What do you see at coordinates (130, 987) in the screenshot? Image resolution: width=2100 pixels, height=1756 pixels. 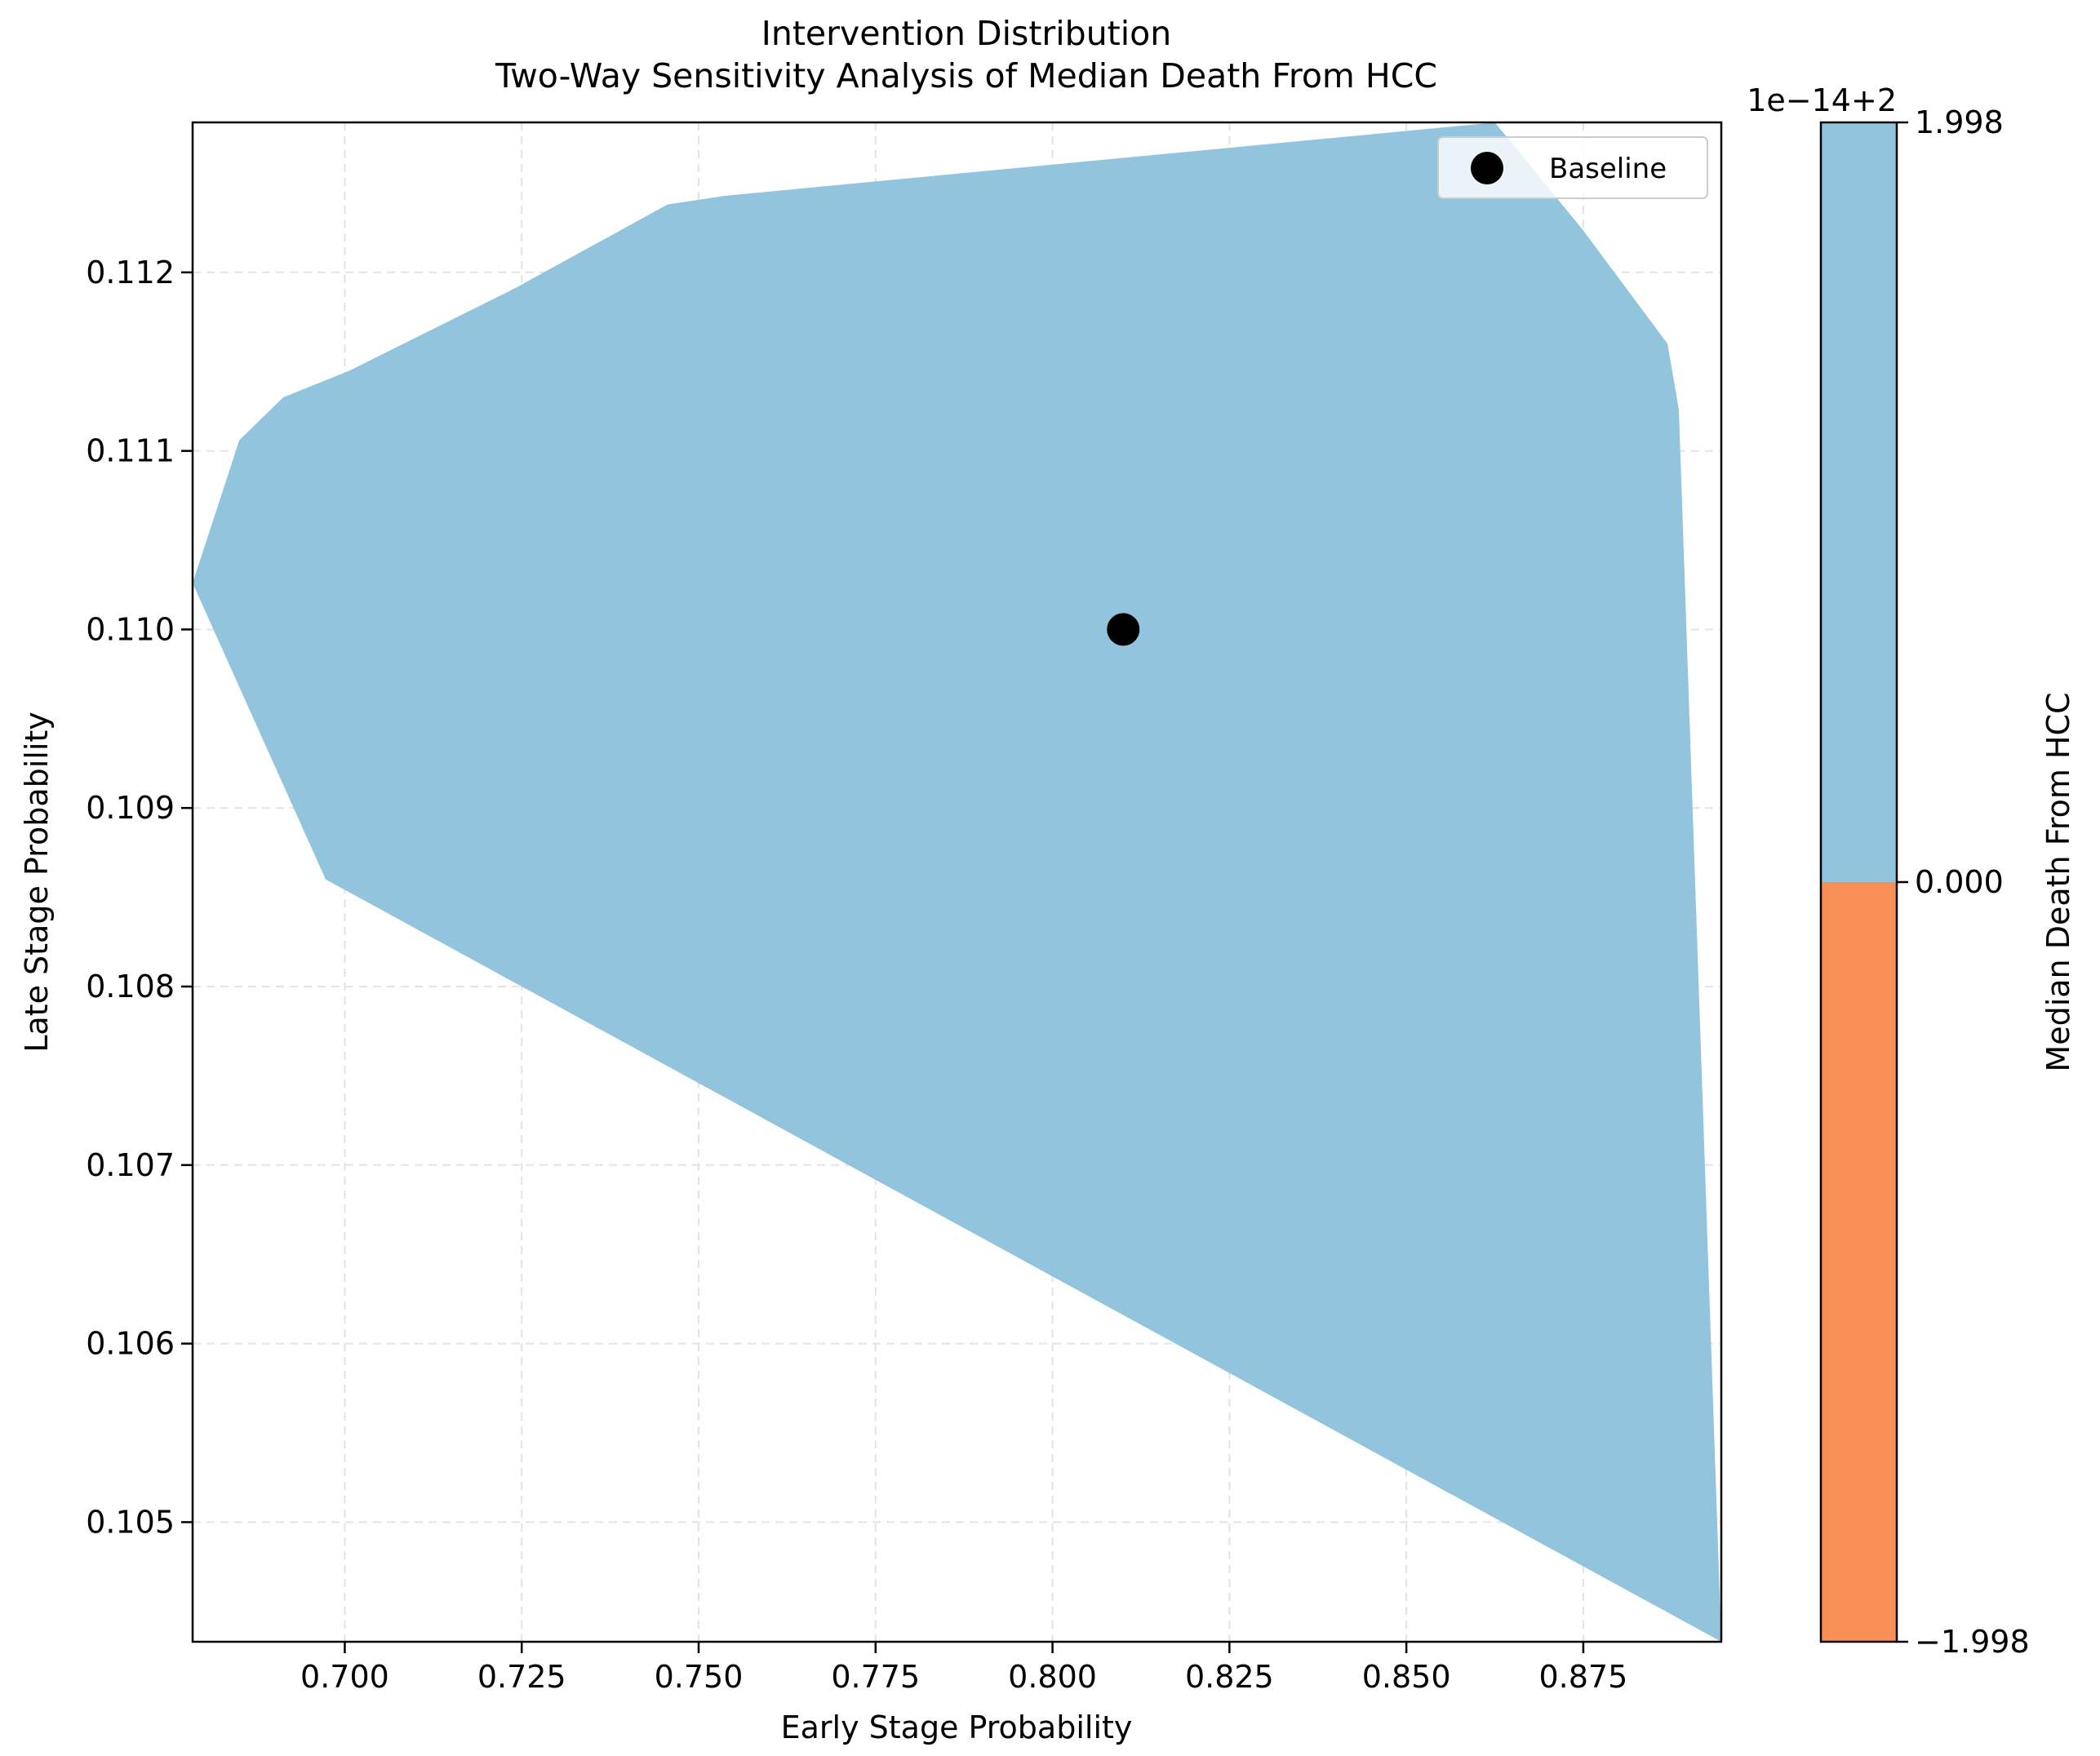 I see `y-tick-label: 0.108` at bounding box center [130, 987].